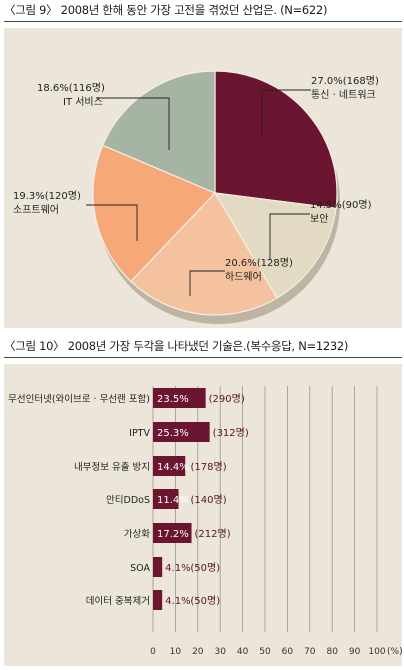 This screenshot has height=670, width=404. I want to click on bar-category-label-5: SOA, so click(140, 568).